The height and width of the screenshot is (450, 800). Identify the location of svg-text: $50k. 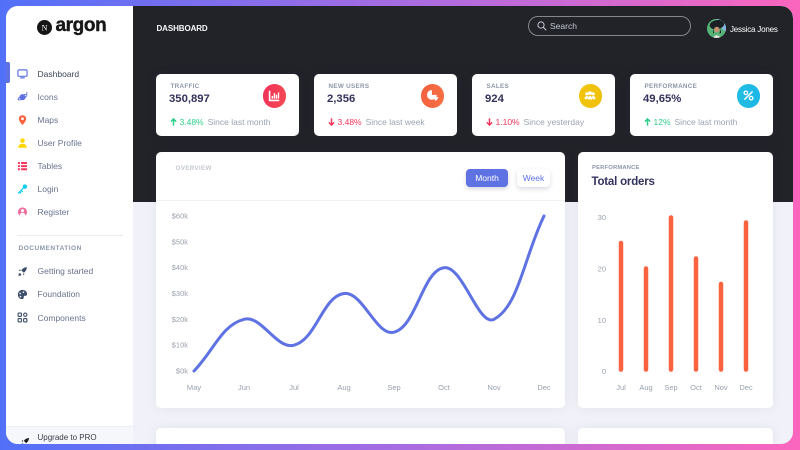
(179, 241).